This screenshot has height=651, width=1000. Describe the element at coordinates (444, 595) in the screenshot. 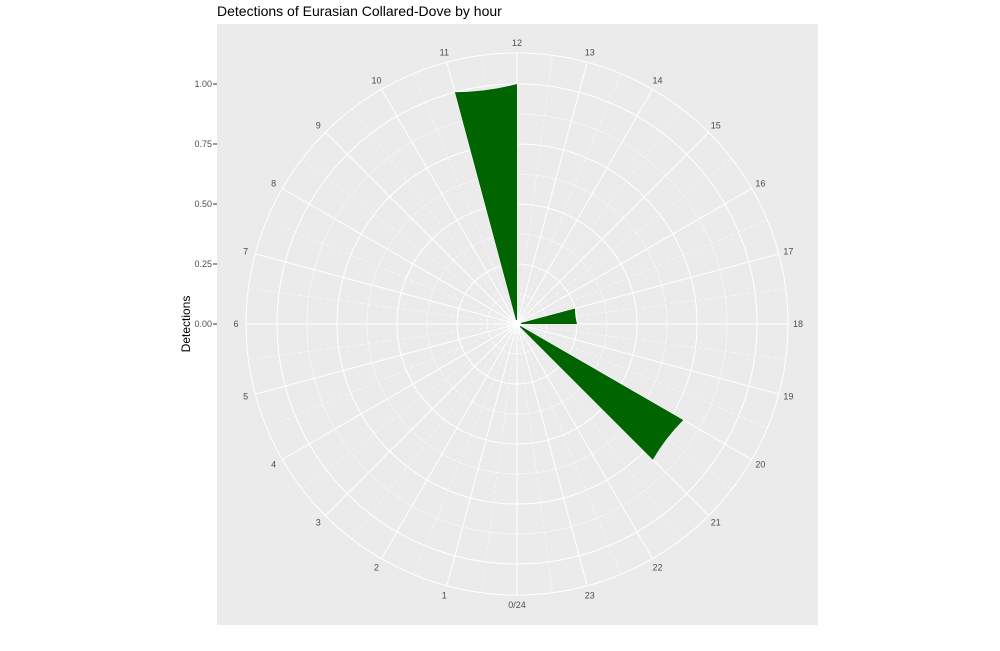

I see `hour-label-1: 1` at that location.